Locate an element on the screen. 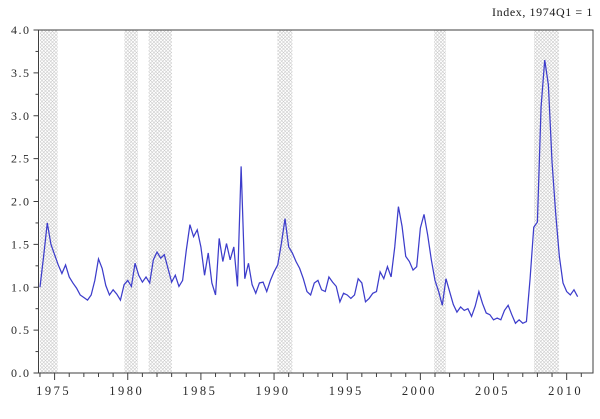 The image size is (600, 419). y-tick-label: 0.5 is located at coordinates (21, 330).